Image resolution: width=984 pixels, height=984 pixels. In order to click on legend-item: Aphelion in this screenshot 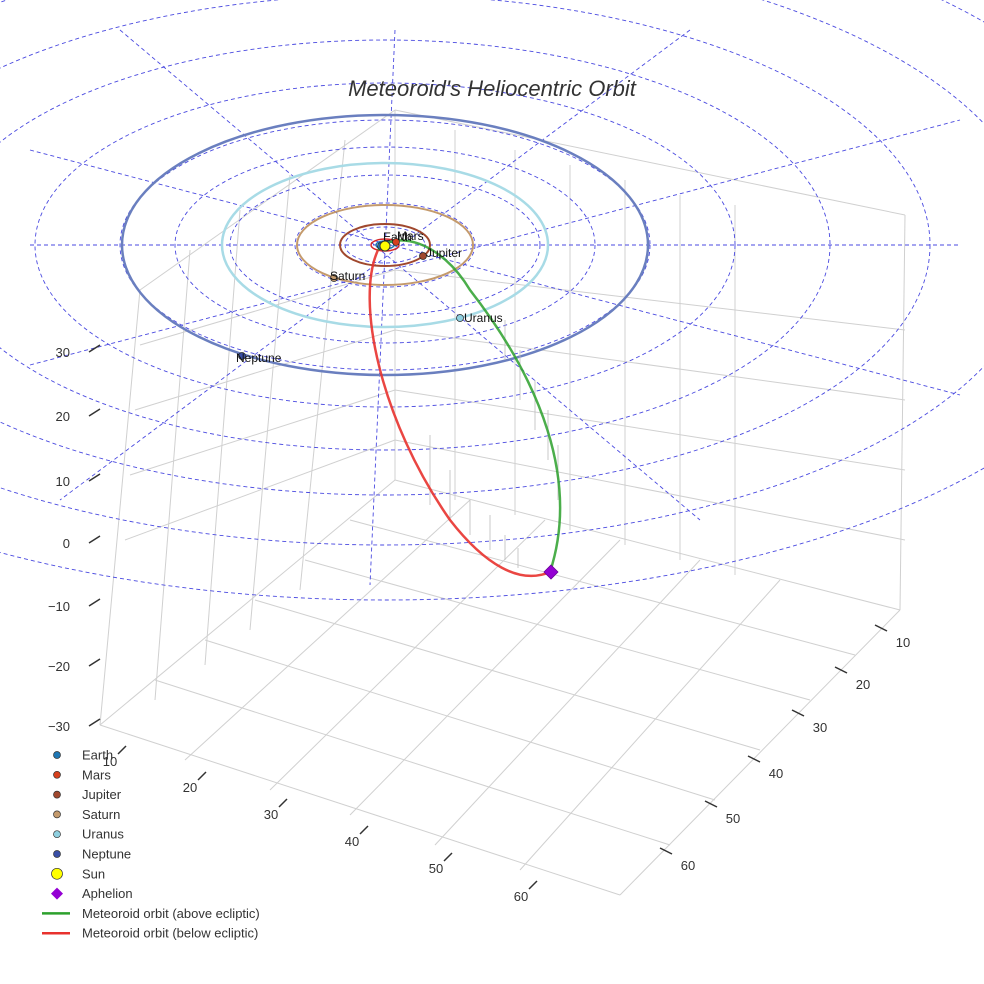, I will do `click(92, 893)`.